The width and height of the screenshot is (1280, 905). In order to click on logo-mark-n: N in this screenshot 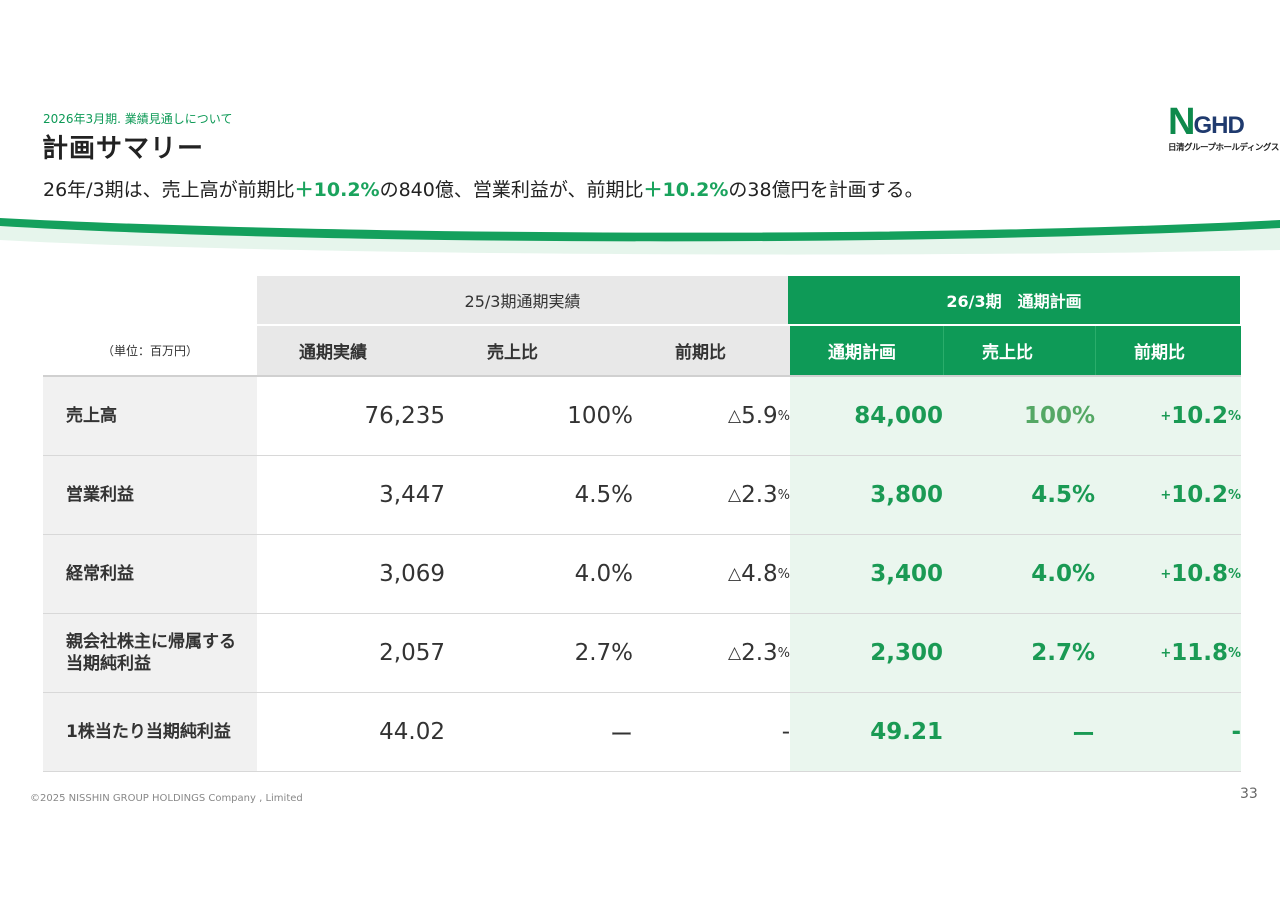, I will do `click(1181, 122)`.